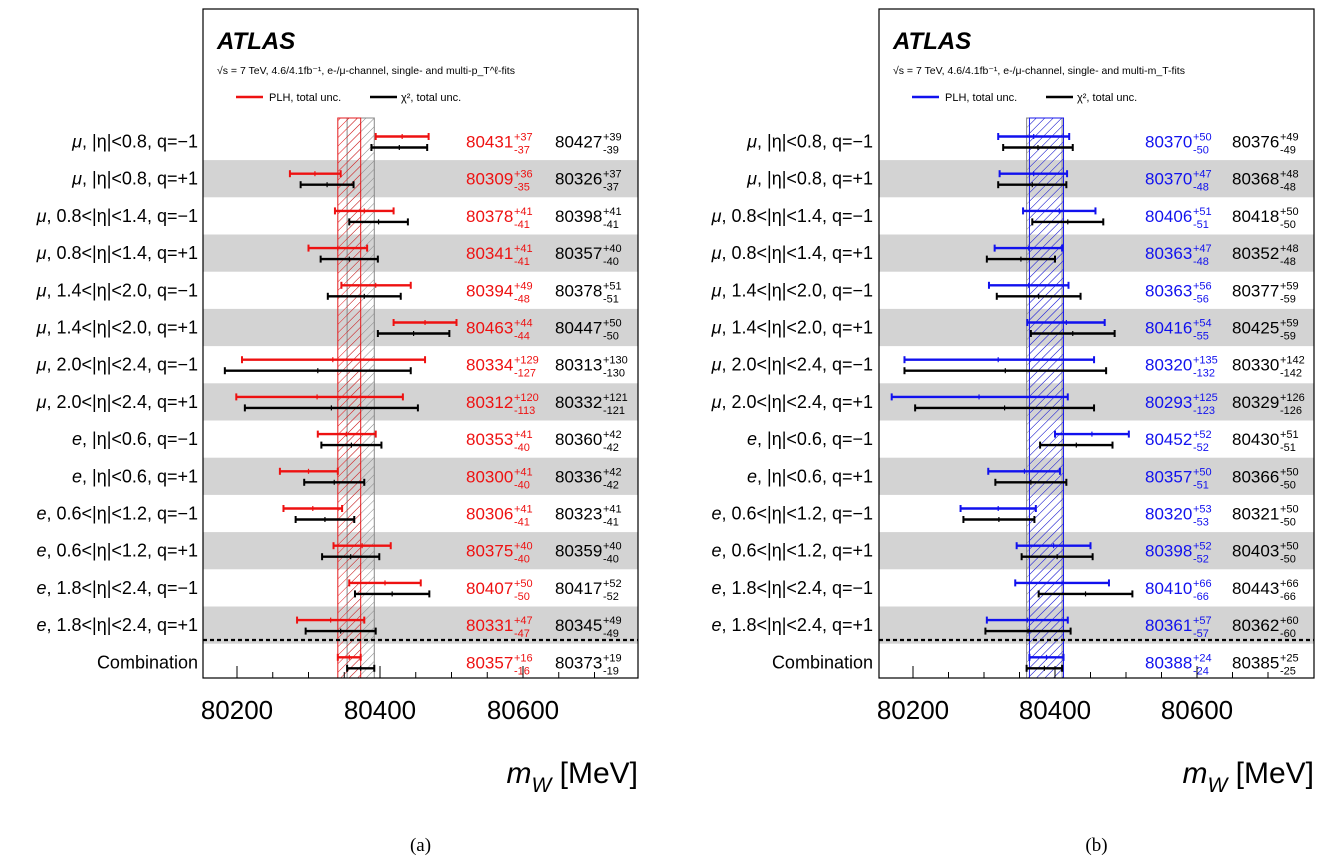 Image resolution: width=1327 pixels, height=860 pixels. What do you see at coordinates (1291, 374) in the screenshot?
I see `value-down: -142` at bounding box center [1291, 374].